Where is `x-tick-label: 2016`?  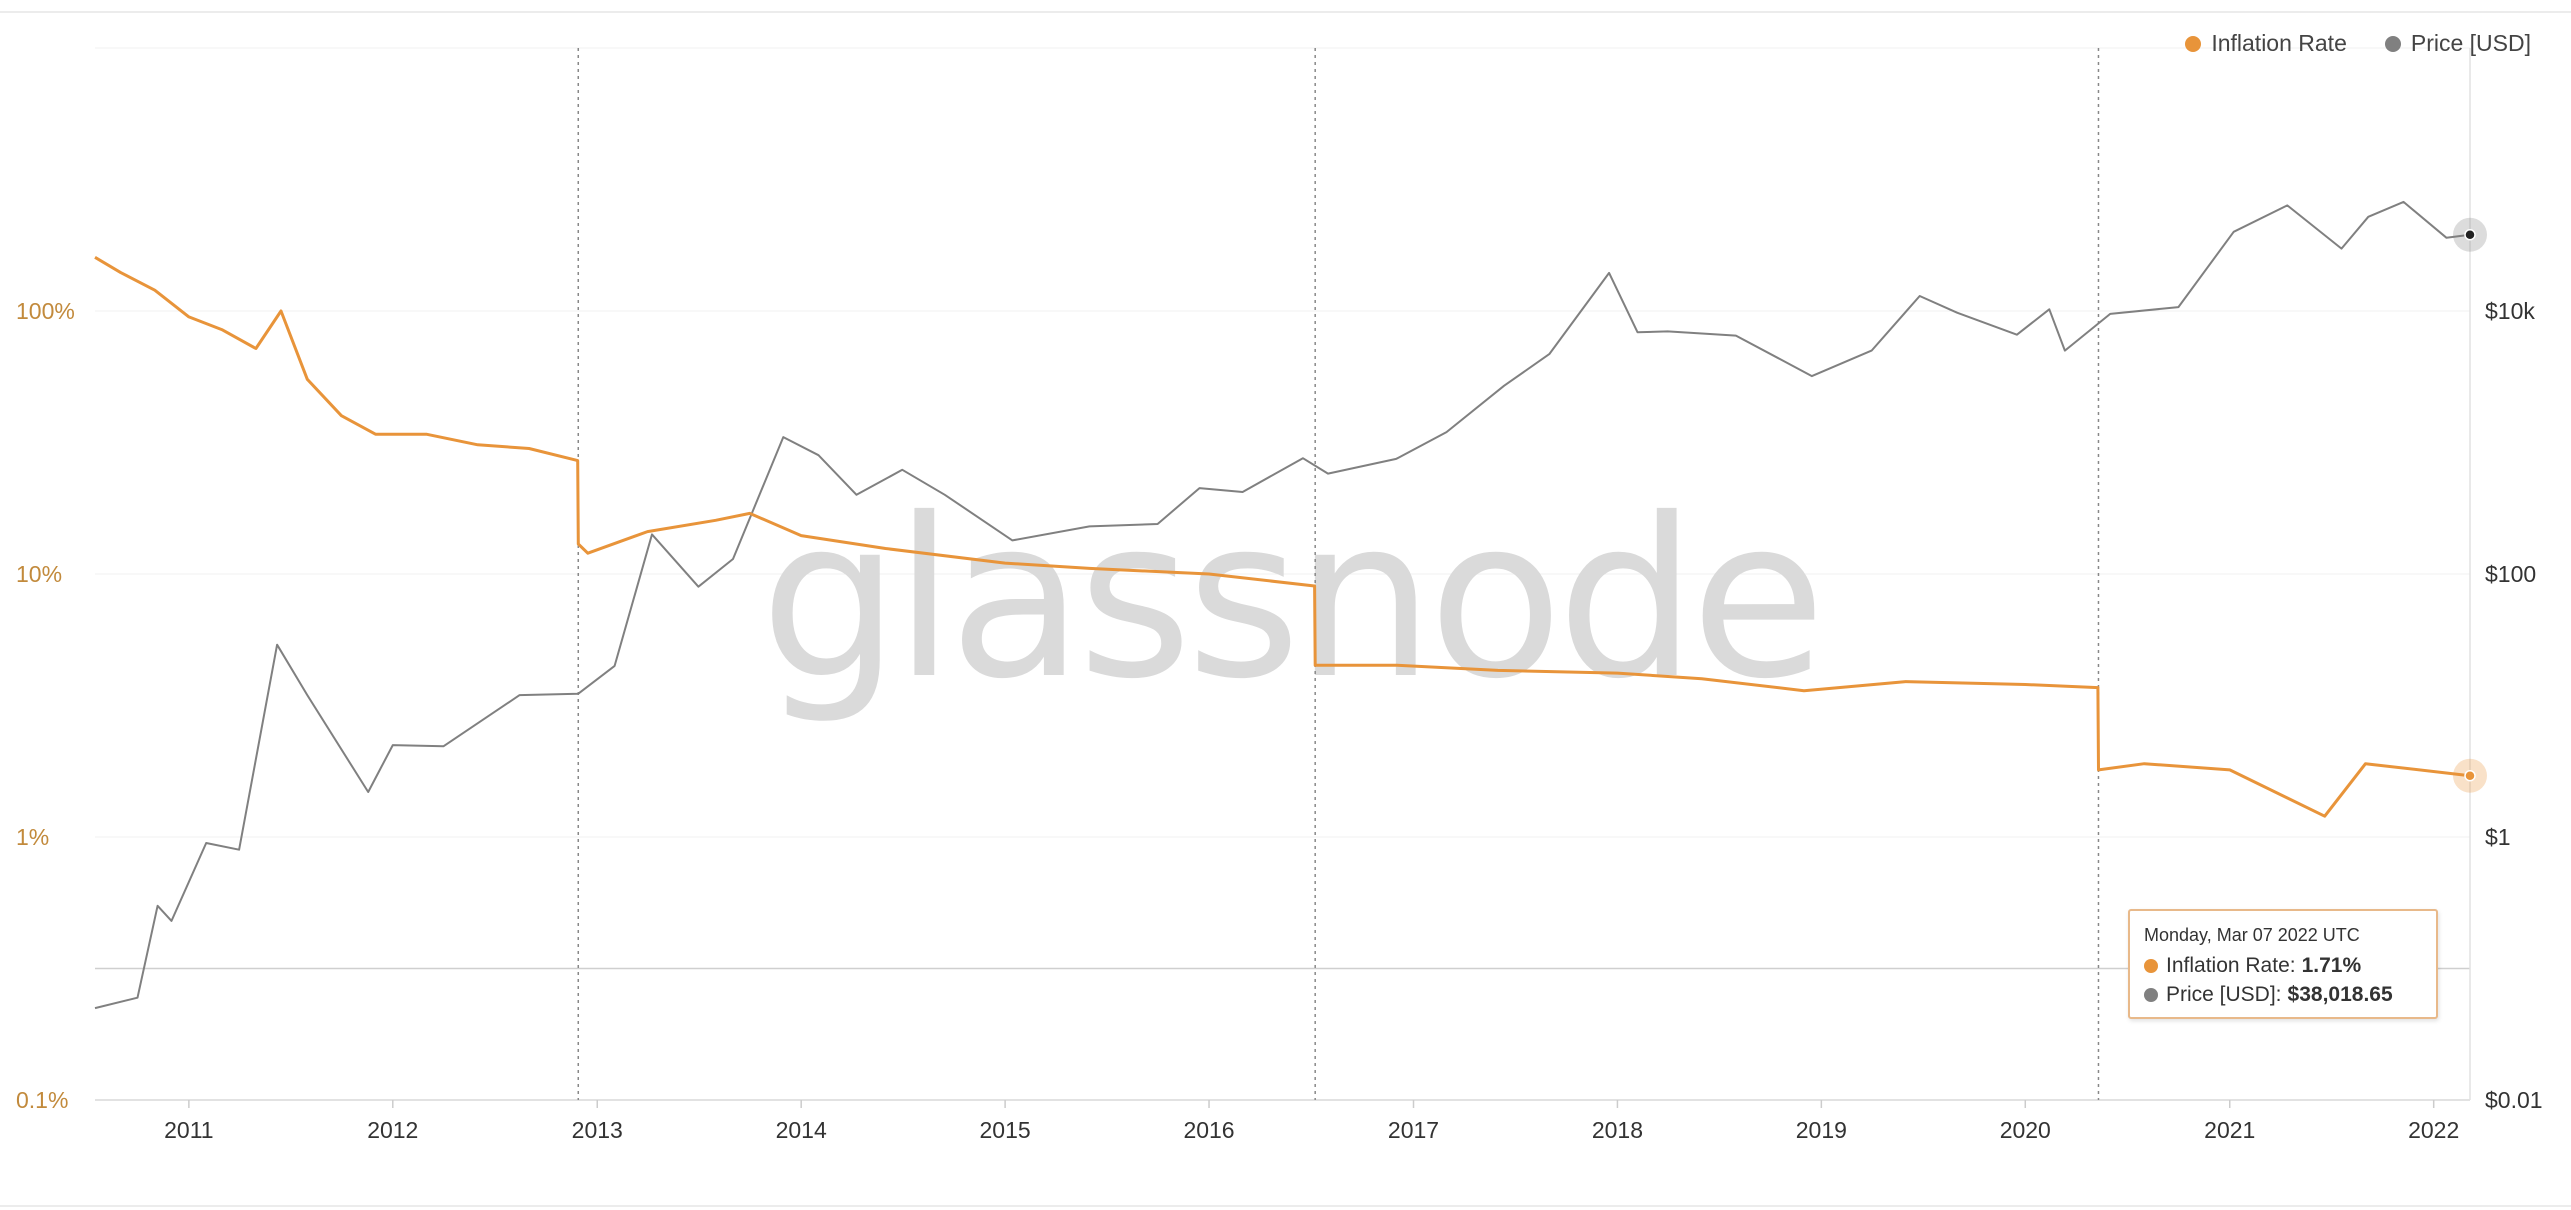 x-tick-label: 2016 is located at coordinates (1208, 1130).